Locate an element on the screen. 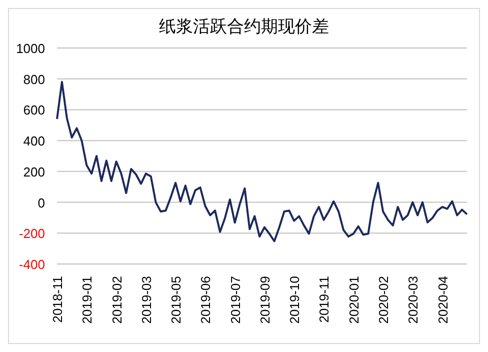  x-tick-label: 2020-02 is located at coordinates (384, 300).